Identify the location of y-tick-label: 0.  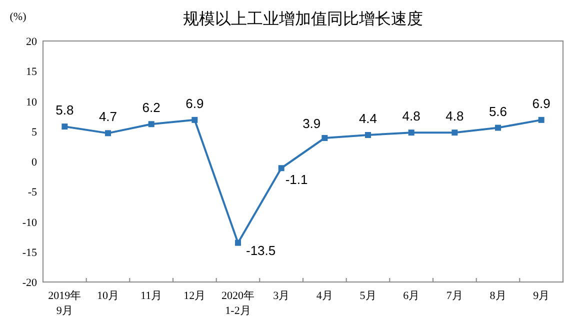
(35, 162).